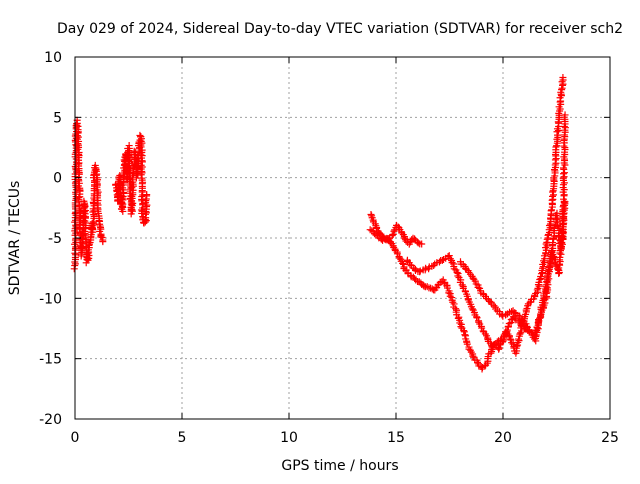 This screenshot has width=640, height=484. Describe the element at coordinates (55, 239) in the screenshot. I see `y-tick-label: -5` at that location.